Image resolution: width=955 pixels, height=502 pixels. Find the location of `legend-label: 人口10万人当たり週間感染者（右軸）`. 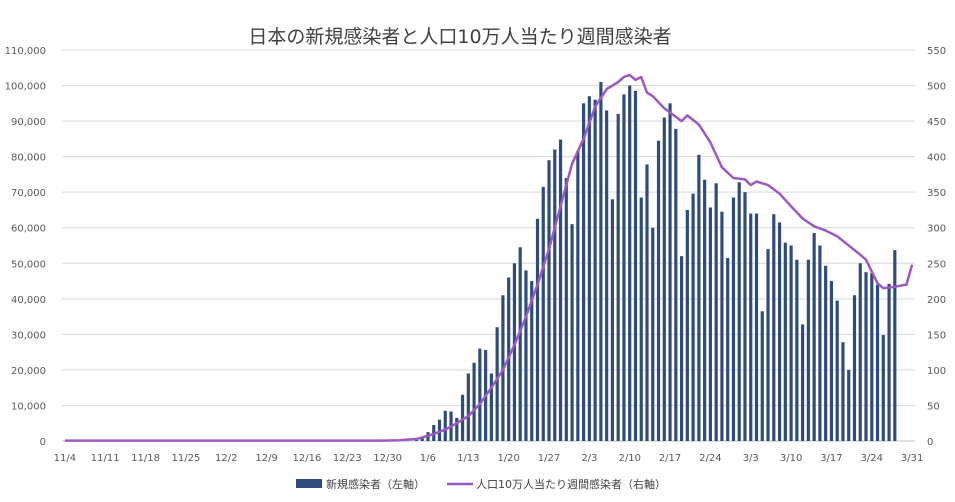

legend-label: 人口10万人当たり週間感染者（右軸） is located at coordinates (571, 484).